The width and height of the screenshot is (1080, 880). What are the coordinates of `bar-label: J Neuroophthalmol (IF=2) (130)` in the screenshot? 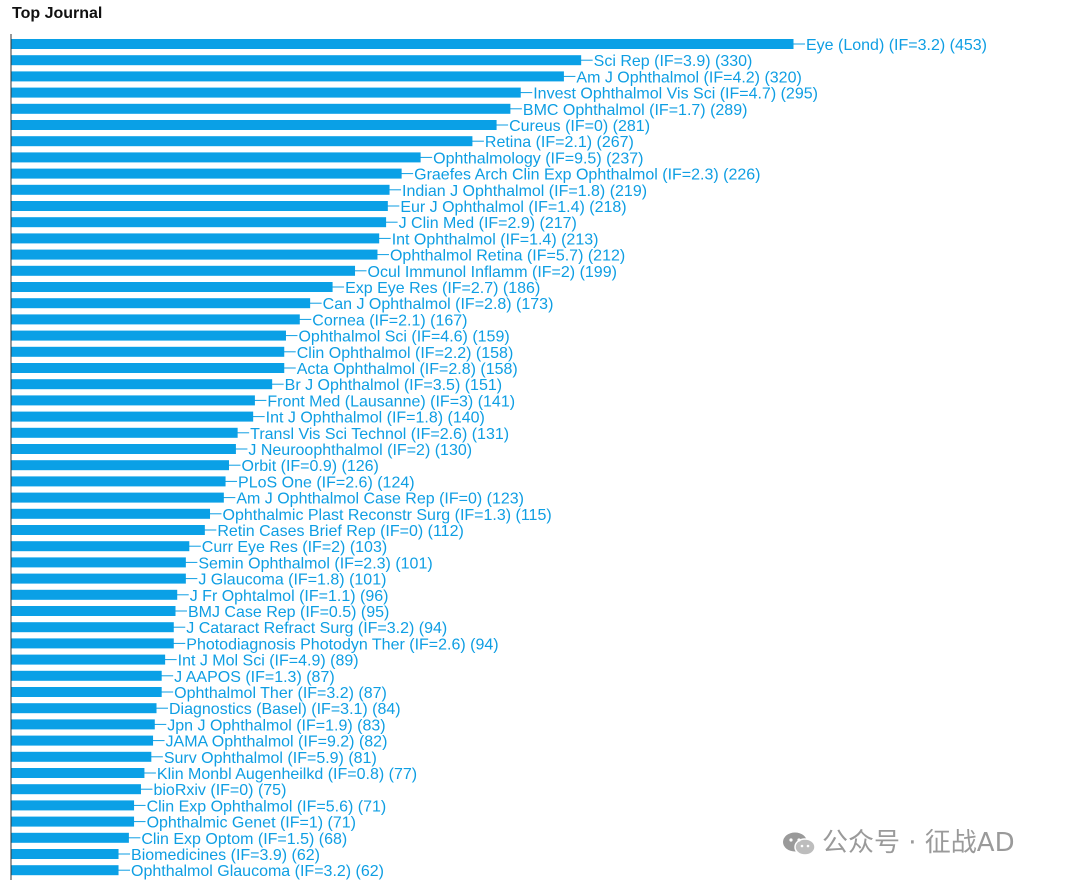 It's located at (360, 450).